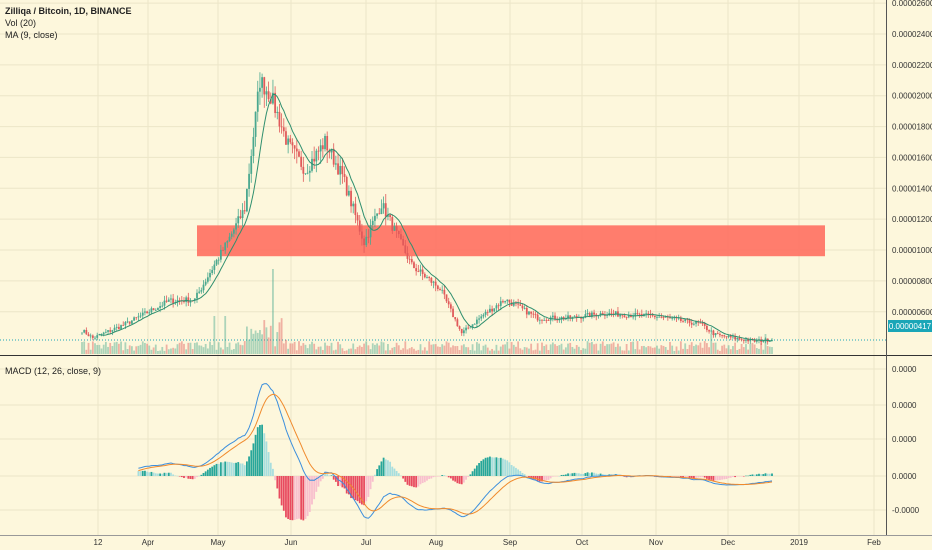 Image resolution: width=932 pixels, height=550 pixels. What do you see at coordinates (466, 541) in the screenshot?
I see `time-axis: 12 Apr May Jun Jul Aug Sep Oct Nov Dec 2019 Feb` at bounding box center [466, 541].